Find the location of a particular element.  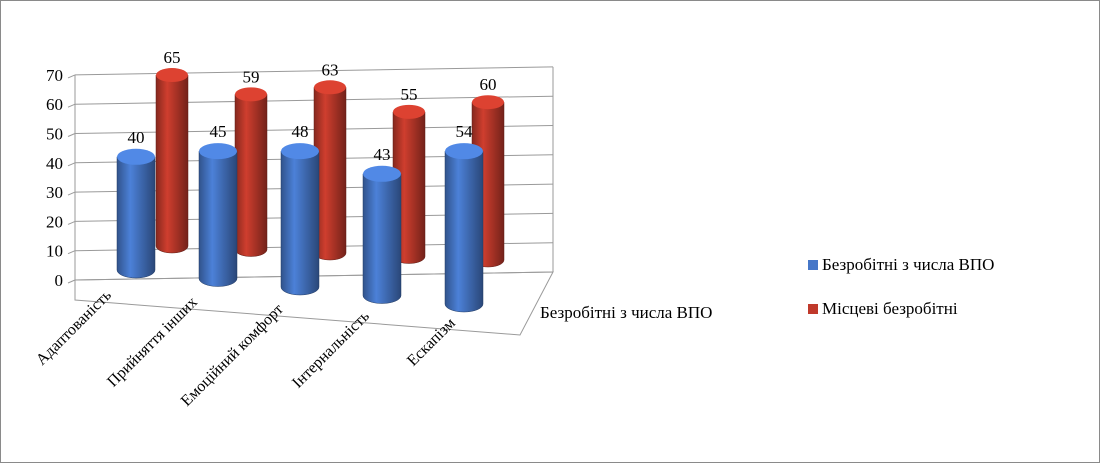

series-axis-label: Безробітні з числа ВПО is located at coordinates (626, 312).